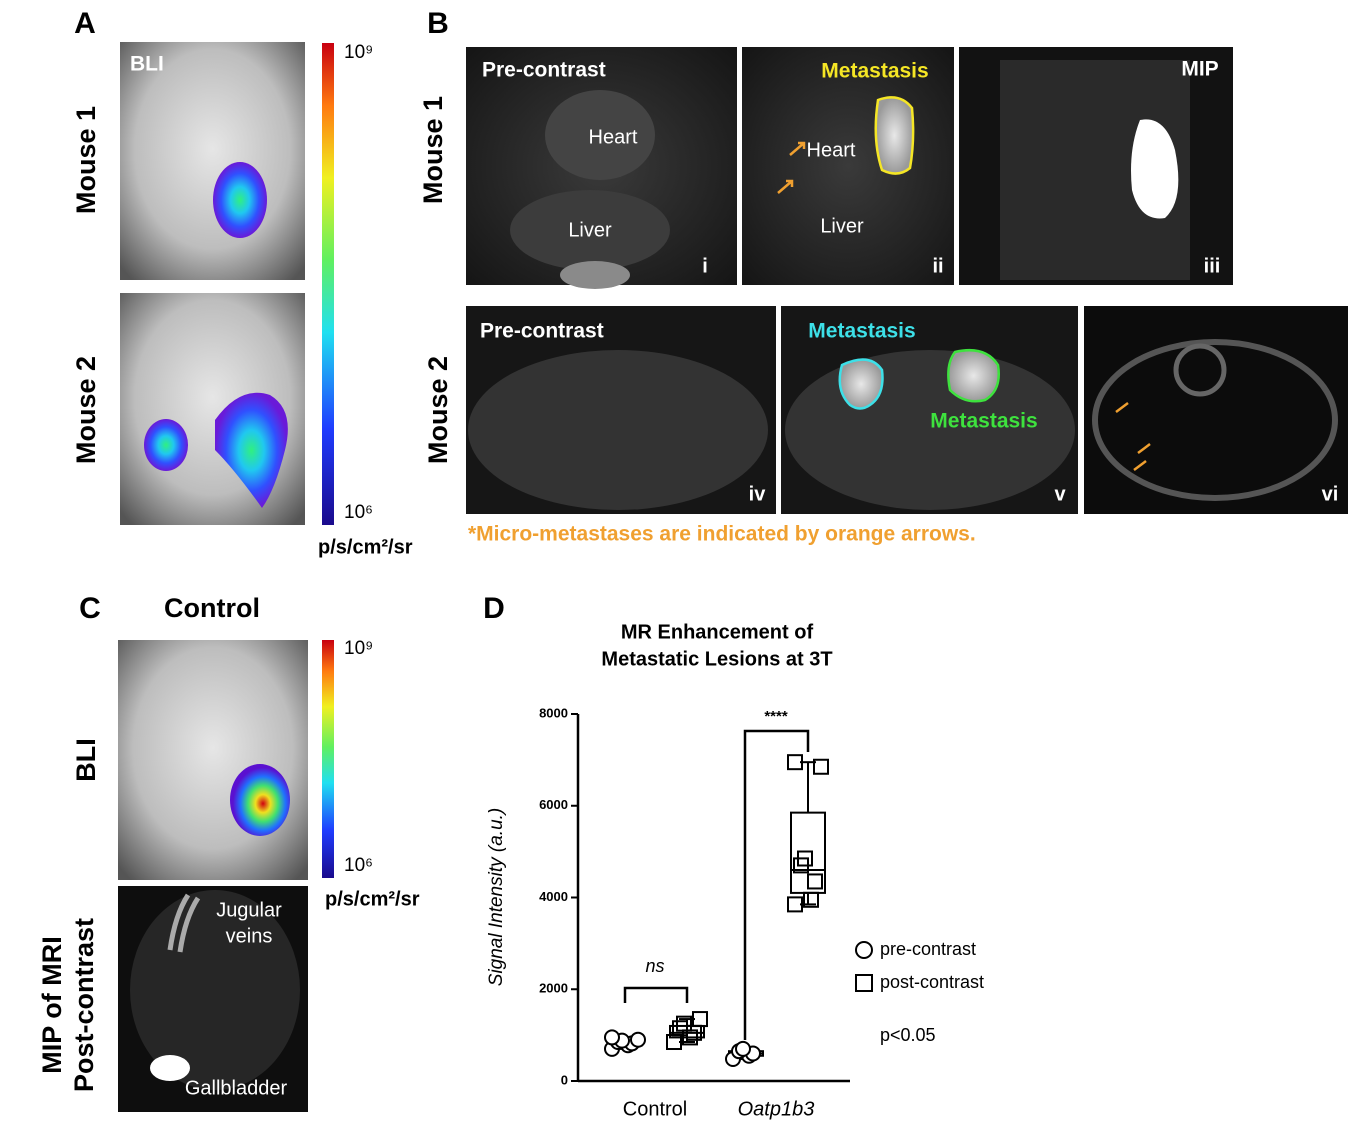  Describe the element at coordinates (776, 716) in the screenshot. I see `significance: ****` at that location.